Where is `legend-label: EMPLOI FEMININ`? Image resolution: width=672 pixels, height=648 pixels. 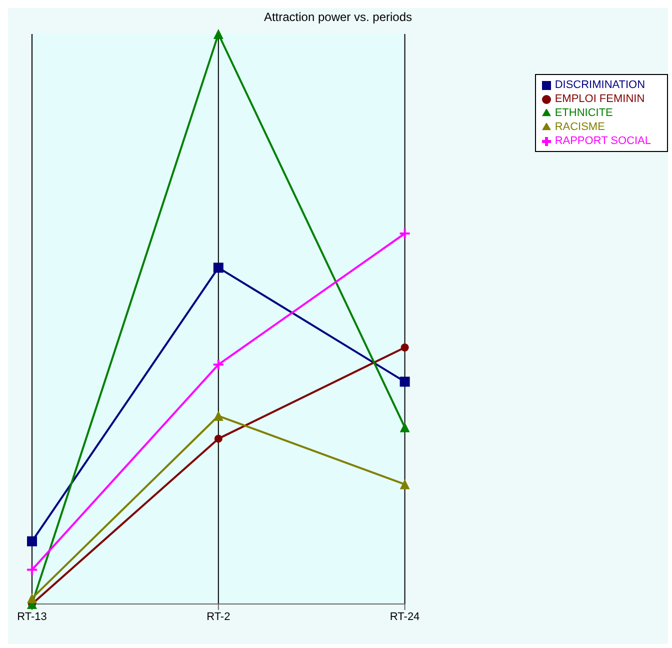 legend-label: EMPLOI FEMININ is located at coordinates (599, 99).